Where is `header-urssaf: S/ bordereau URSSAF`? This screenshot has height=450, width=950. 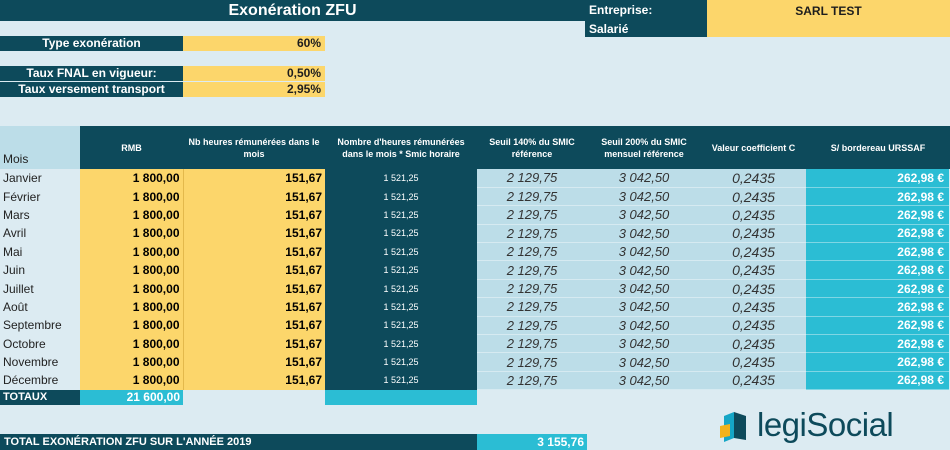 header-urssaf: S/ bordereau URSSAF is located at coordinates (878, 147).